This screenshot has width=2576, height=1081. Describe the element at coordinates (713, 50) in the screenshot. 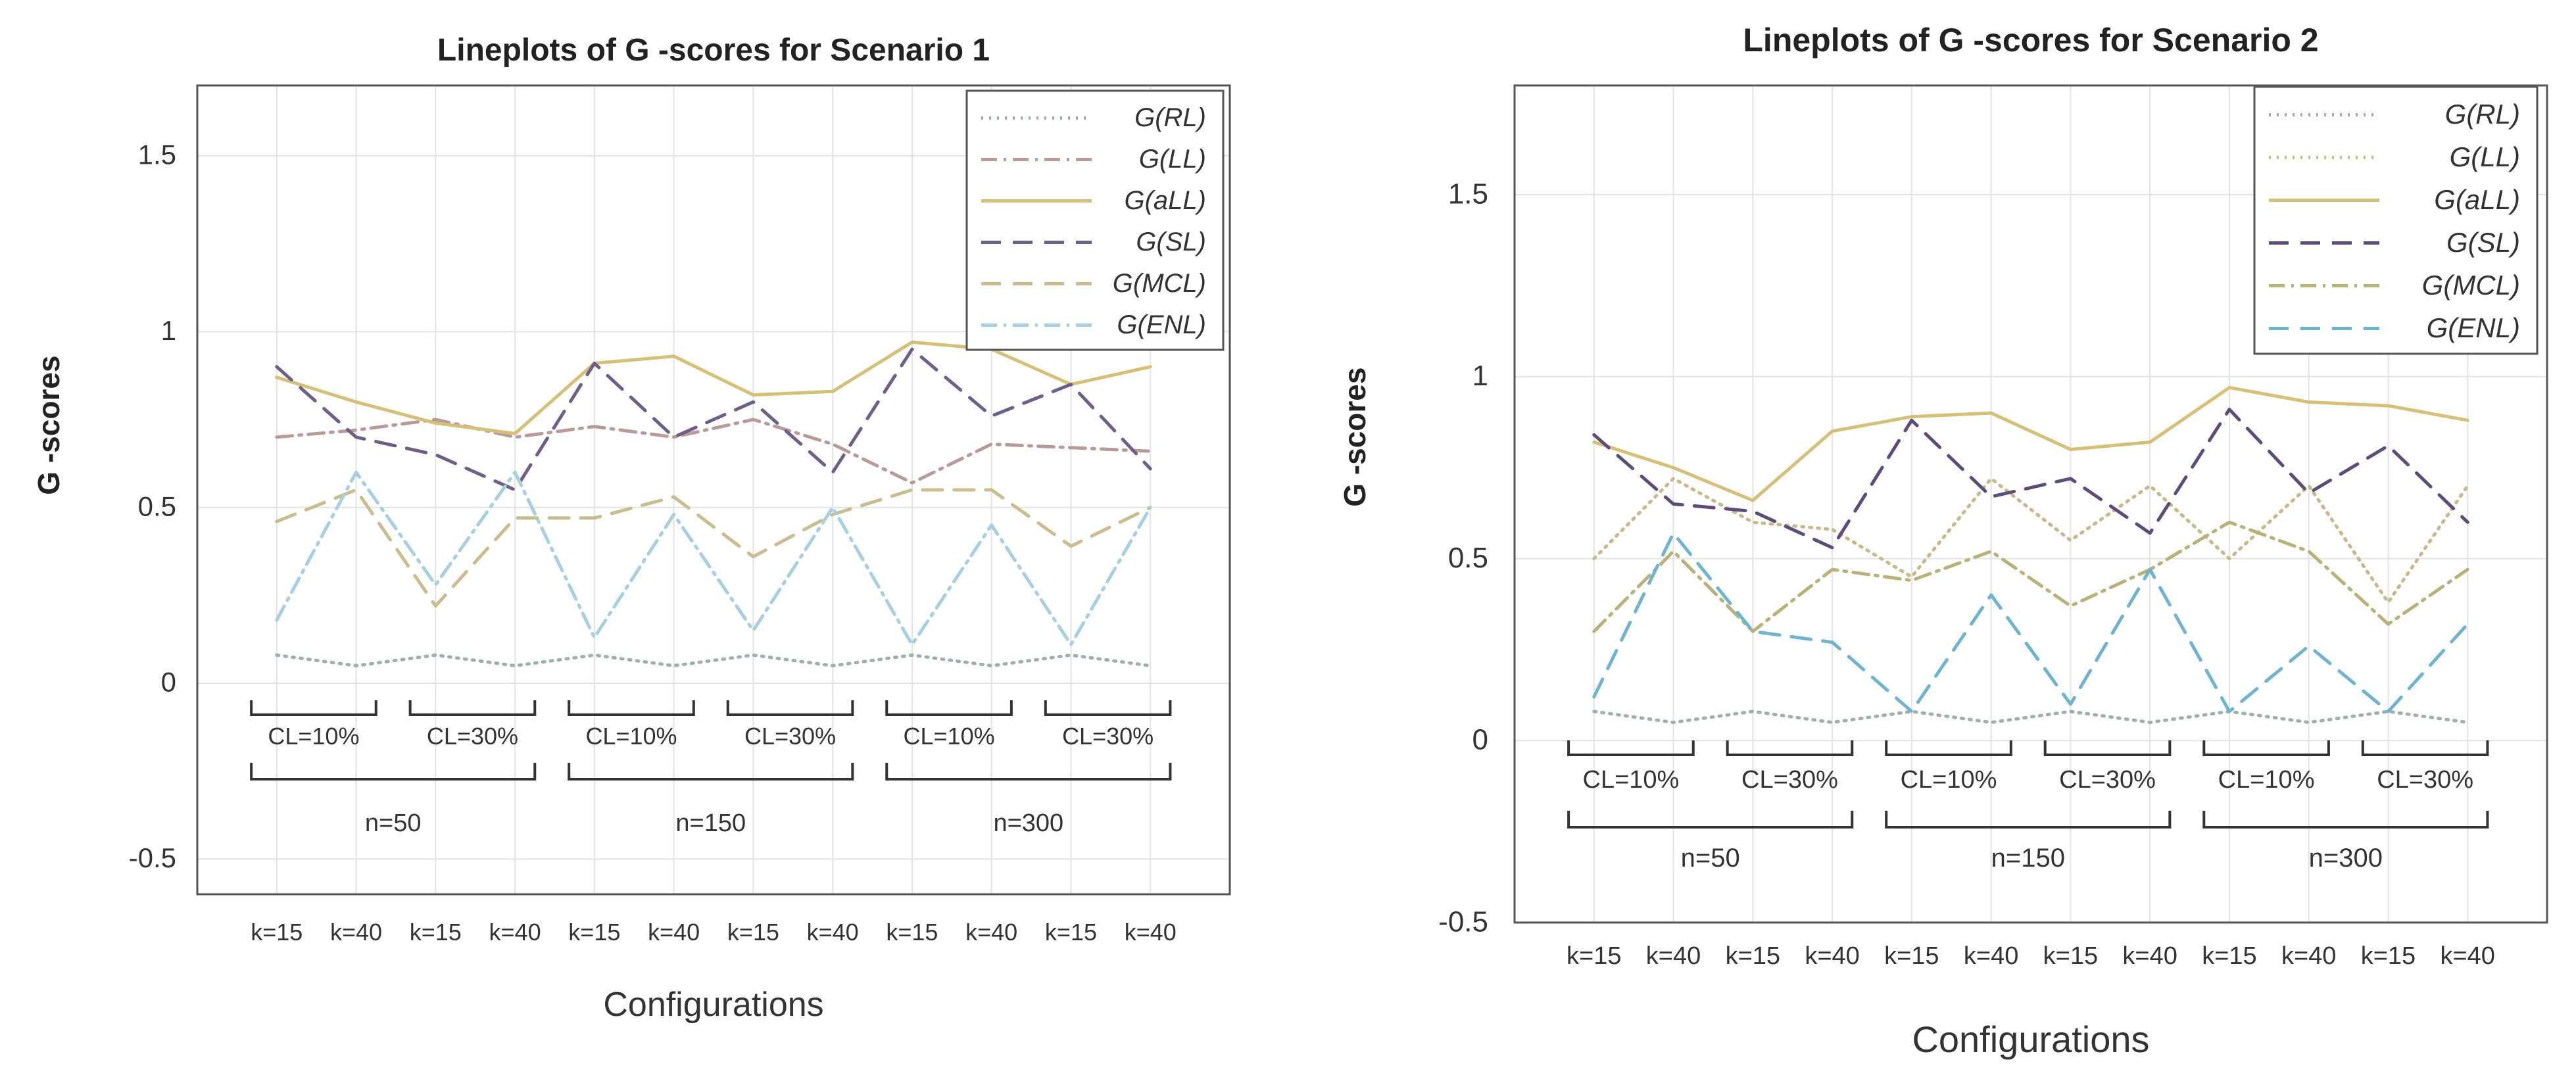

I see `chart-title: Lineplots of G -scores for Scenario 1` at that location.